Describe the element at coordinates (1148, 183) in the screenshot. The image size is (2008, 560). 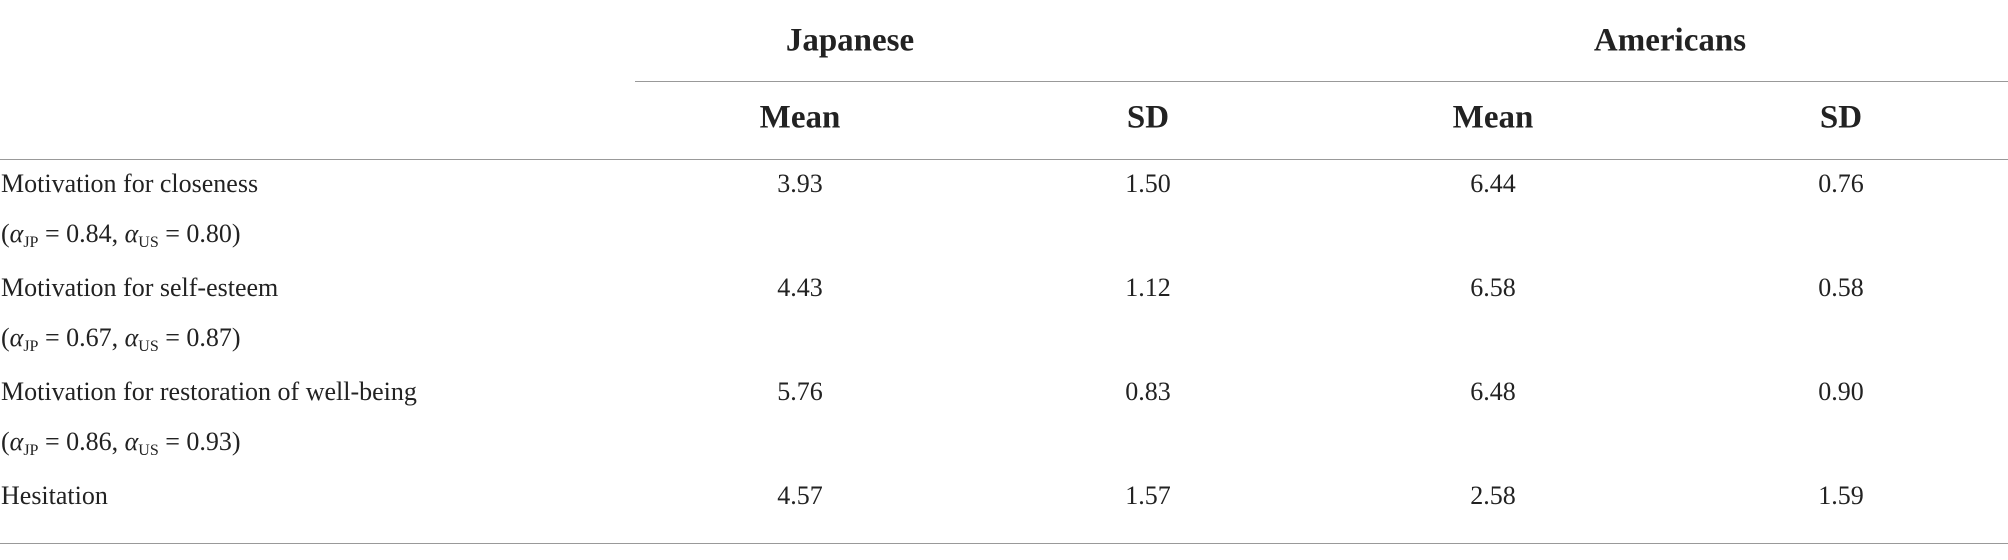
I see `cell: 1.50` at that location.